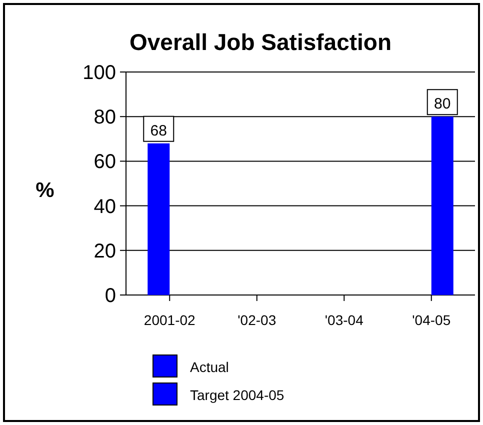  Describe the element at coordinates (45, 190) in the screenshot. I see `y-axis-title: %` at that location.